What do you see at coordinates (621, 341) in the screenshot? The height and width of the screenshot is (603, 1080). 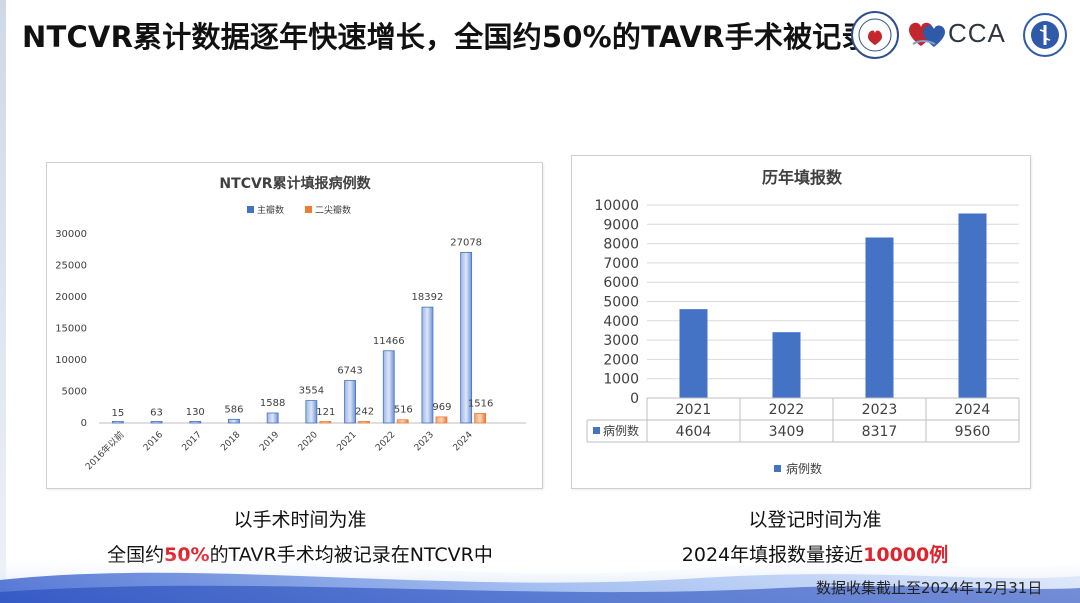 I see `y-tick-label: 3000` at bounding box center [621, 341].